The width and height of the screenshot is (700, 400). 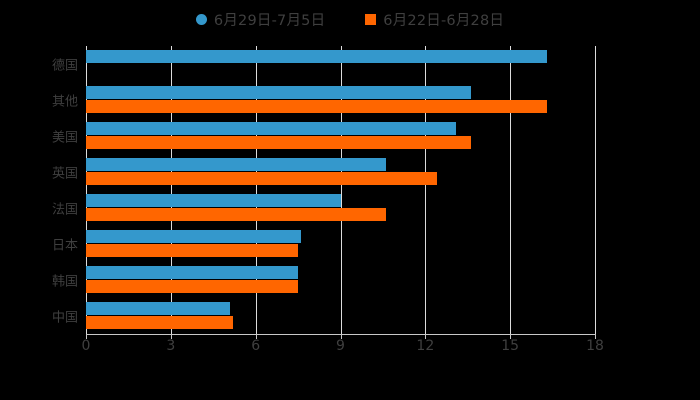 What do you see at coordinates (171, 346) in the screenshot?
I see `x-tick-label: 3` at bounding box center [171, 346].